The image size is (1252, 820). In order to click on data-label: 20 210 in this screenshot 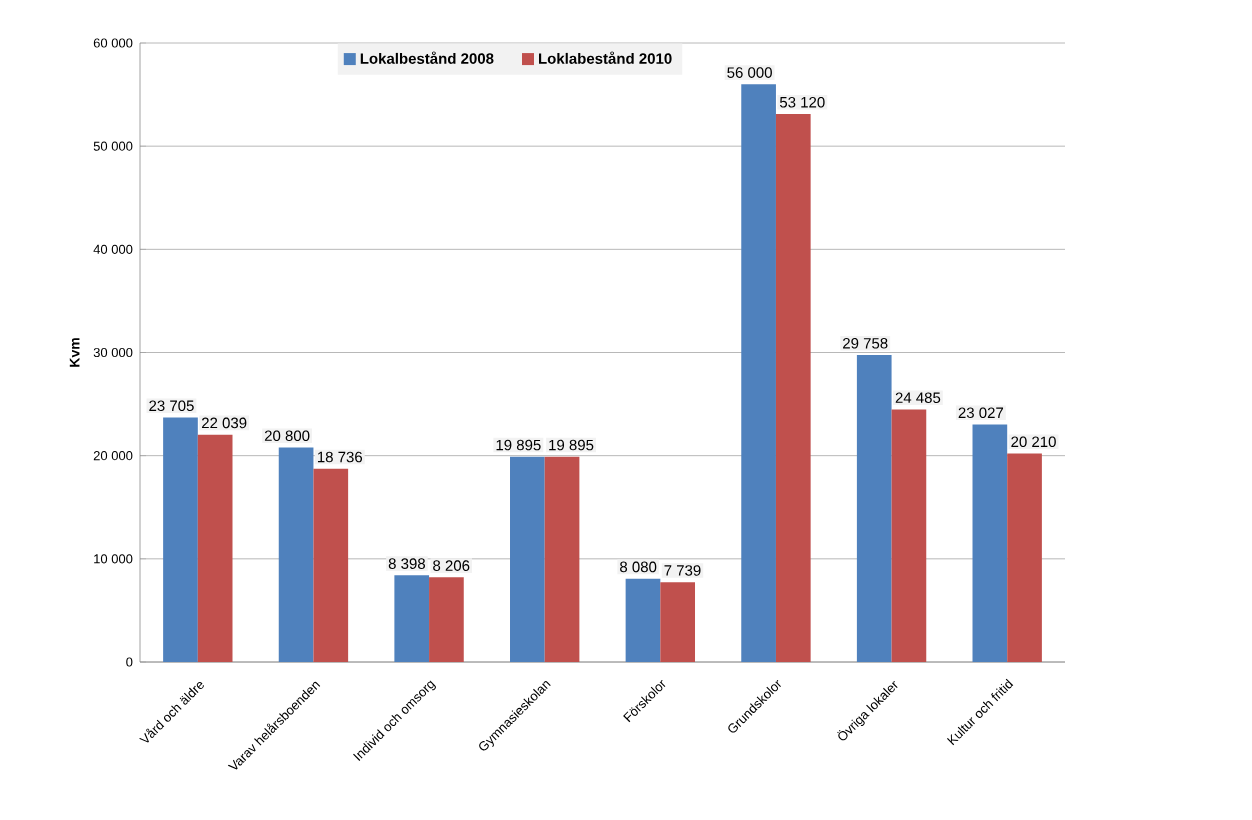, I will do `click(1033, 442)`.